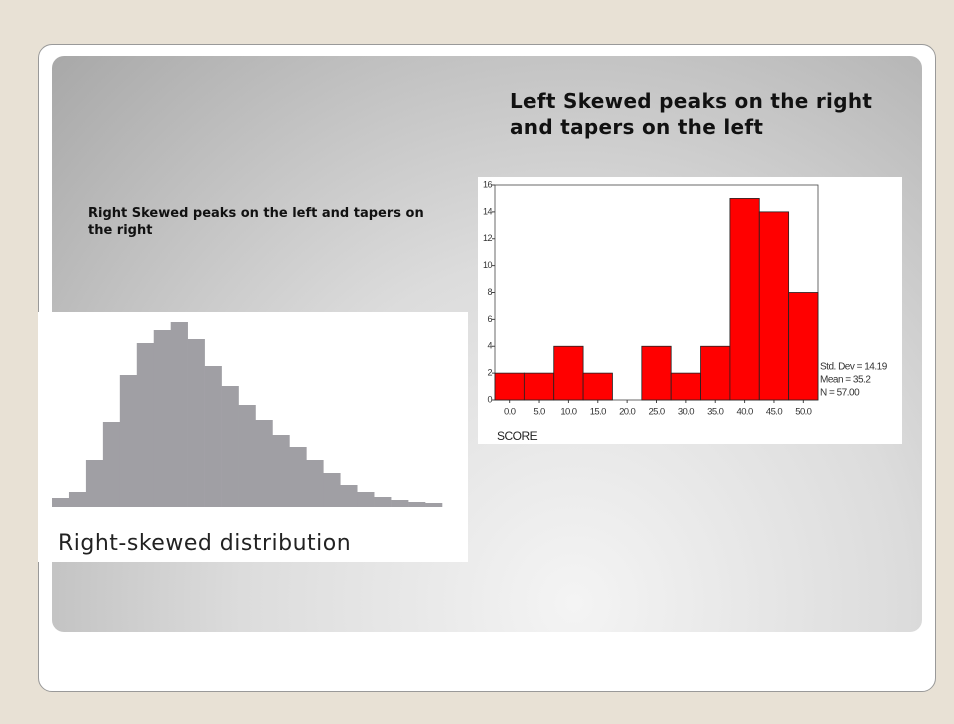 This screenshot has width=954, height=724. I want to click on x-tick-label: 45.0, so click(774, 412).